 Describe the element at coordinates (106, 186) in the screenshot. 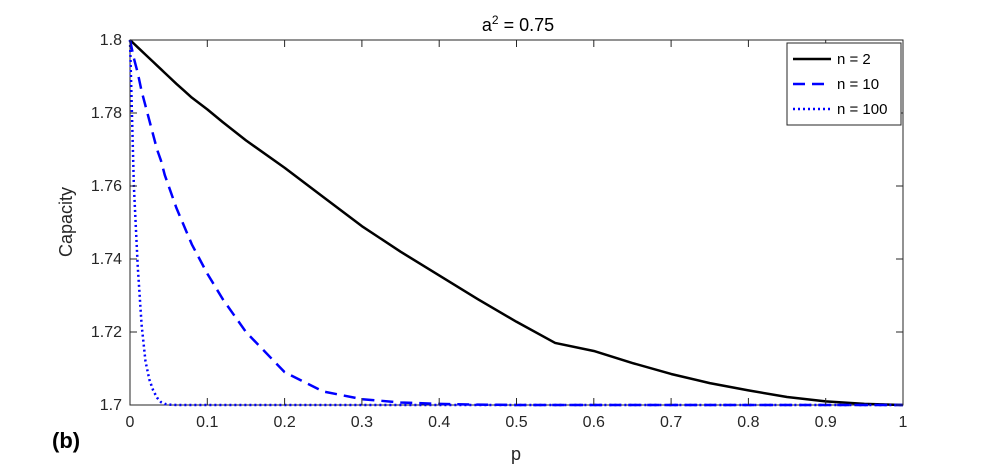

I see `y-tick-label: 1.76` at that location.